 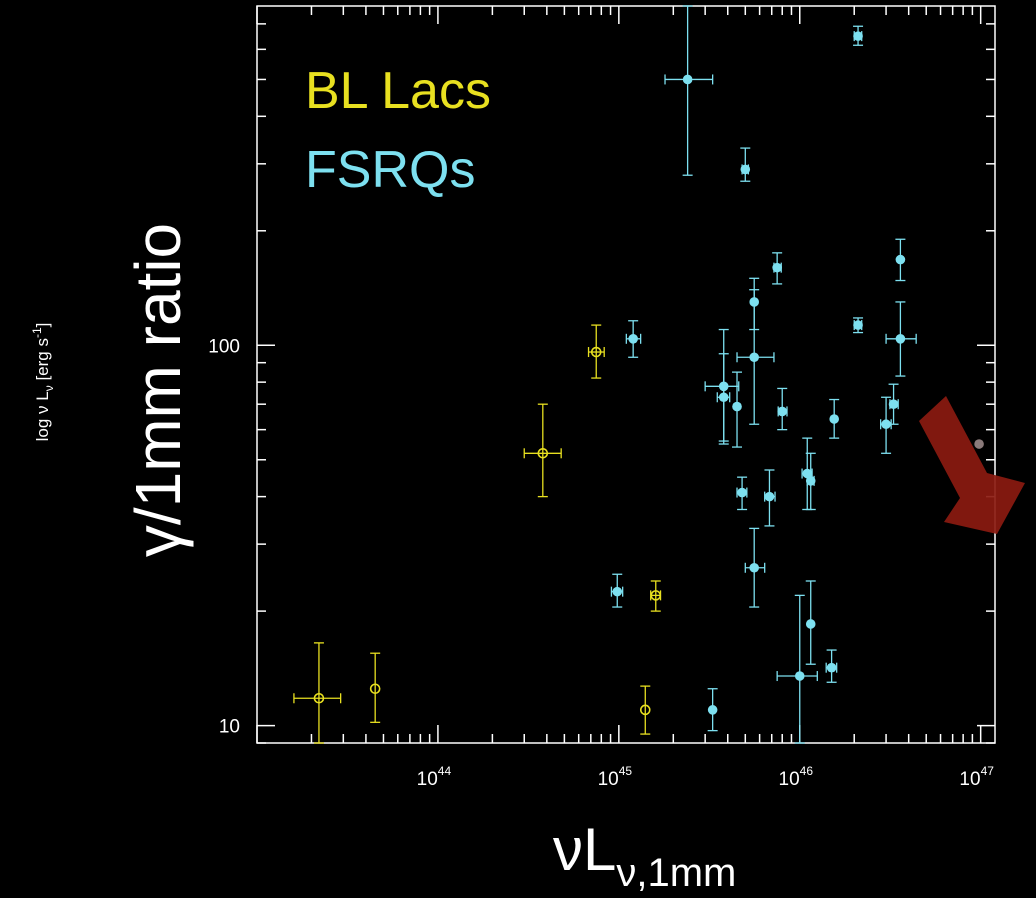 What do you see at coordinates (158, 390) in the screenshot?
I see `y-axis-label: γ/1mm ratio` at bounding box center [158, 390].